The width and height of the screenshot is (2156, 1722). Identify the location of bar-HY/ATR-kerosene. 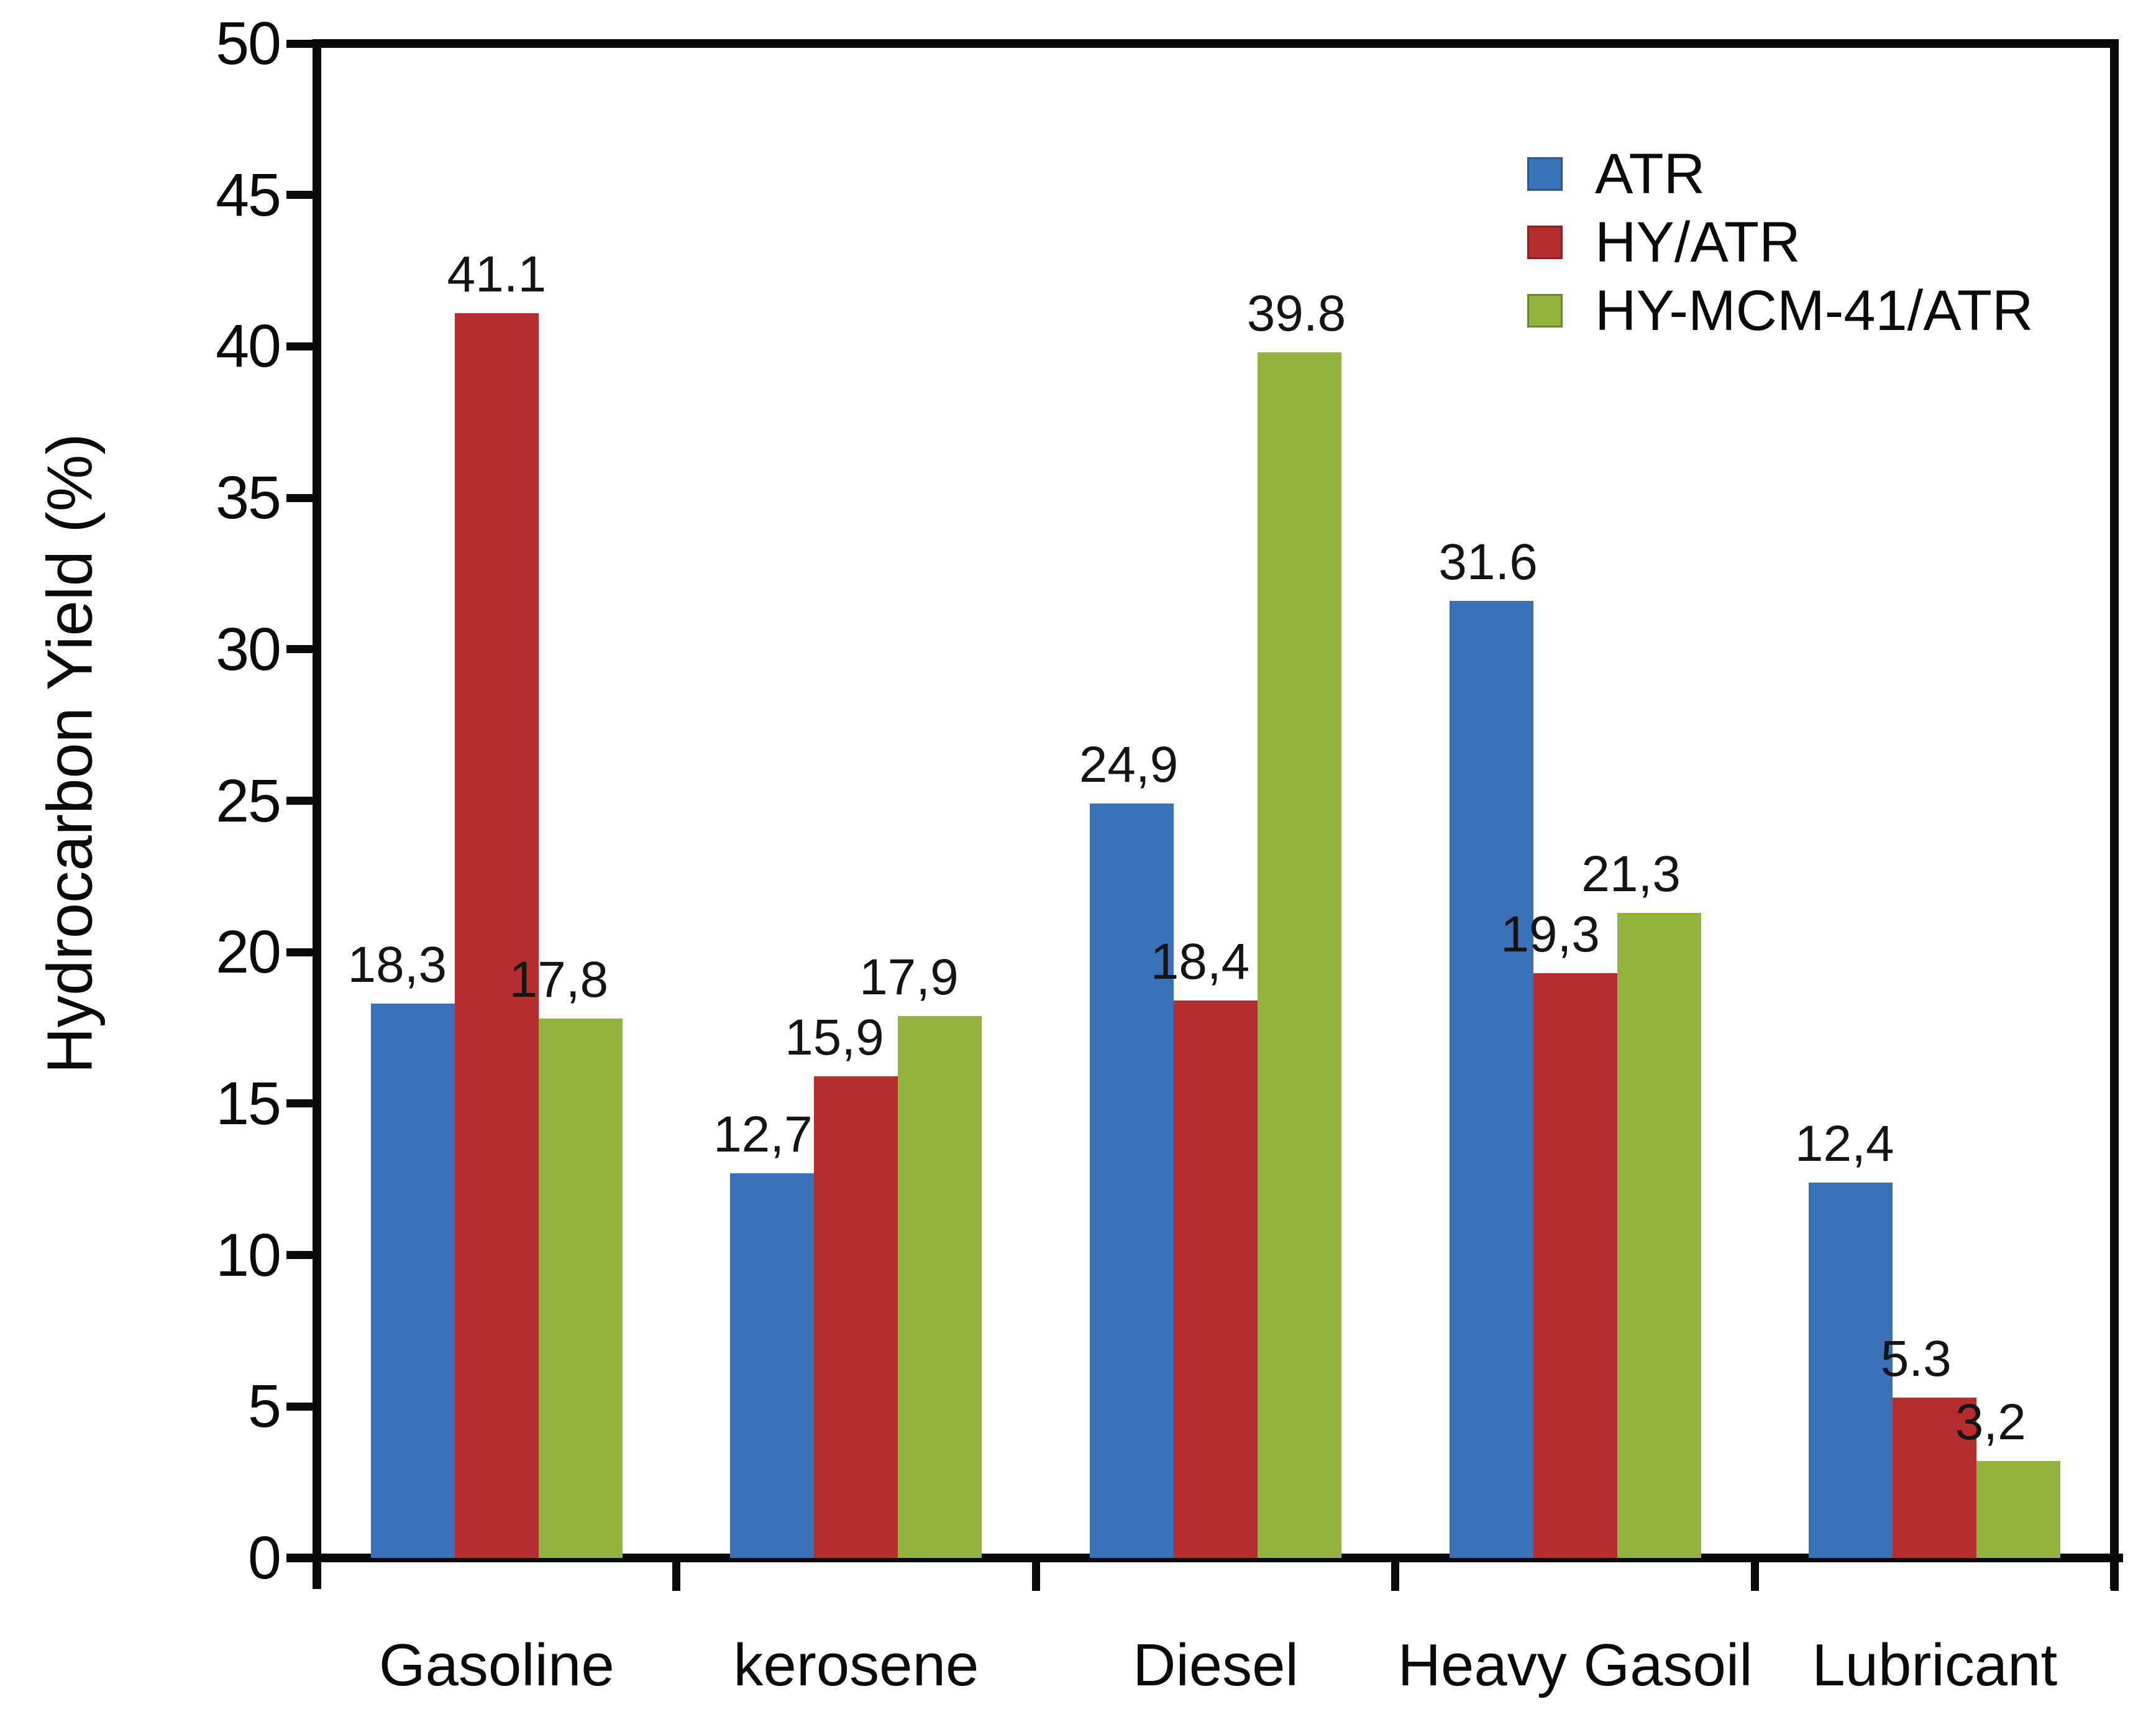
(856, 1317).